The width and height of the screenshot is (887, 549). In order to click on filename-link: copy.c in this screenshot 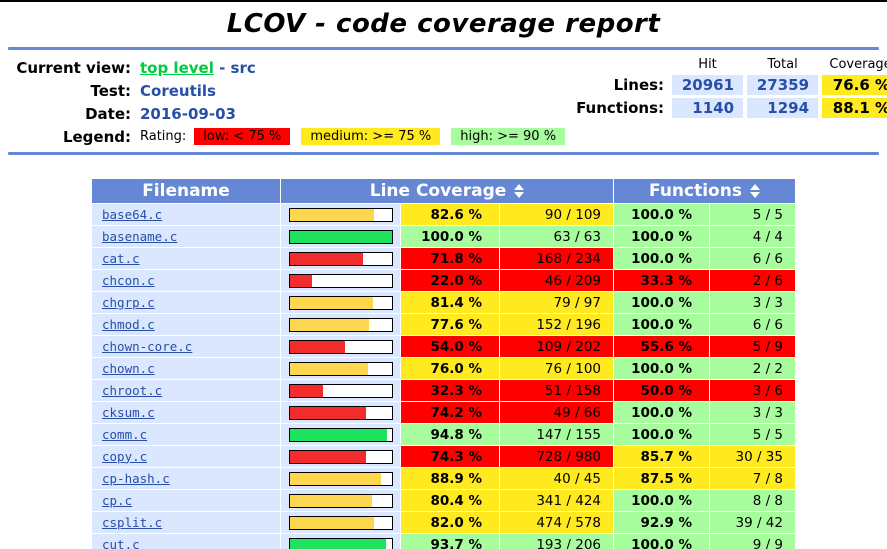, I will do `click(125, 456)`.